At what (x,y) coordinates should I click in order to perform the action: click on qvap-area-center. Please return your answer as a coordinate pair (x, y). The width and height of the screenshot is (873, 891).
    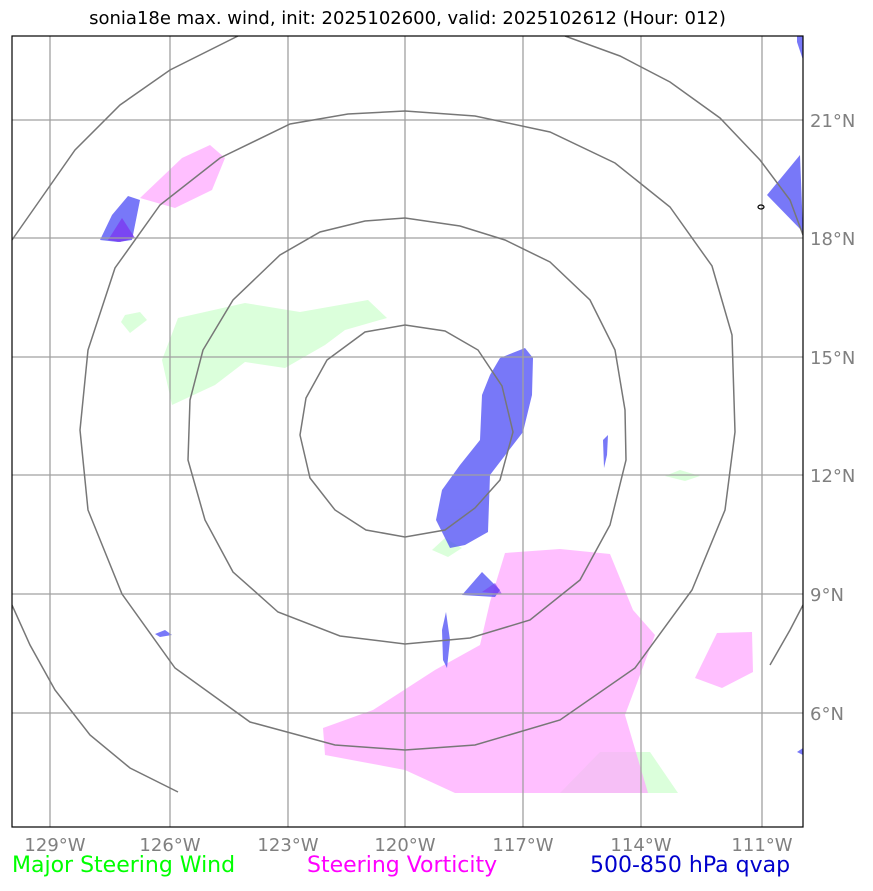
    Looking at the image, I should click on (484, 448).